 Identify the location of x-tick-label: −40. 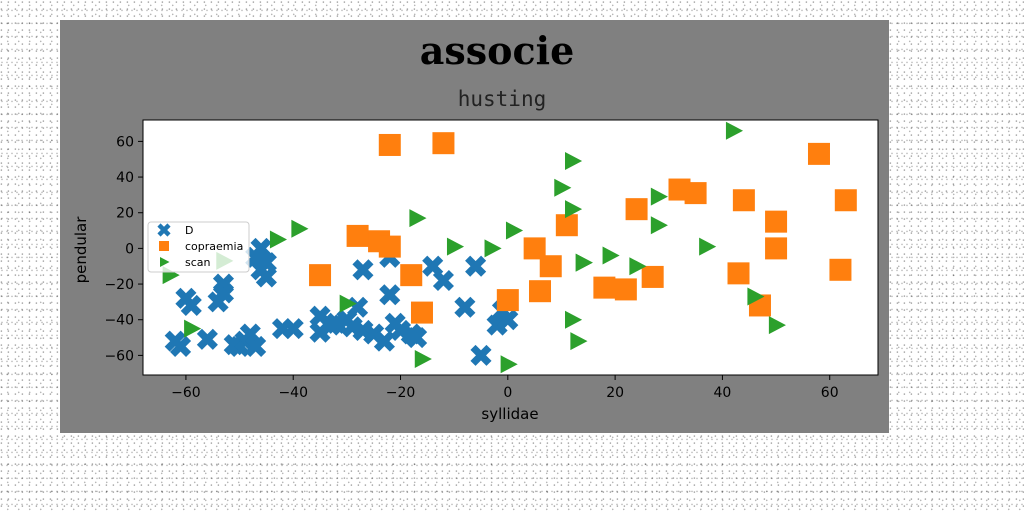
(293, 393).